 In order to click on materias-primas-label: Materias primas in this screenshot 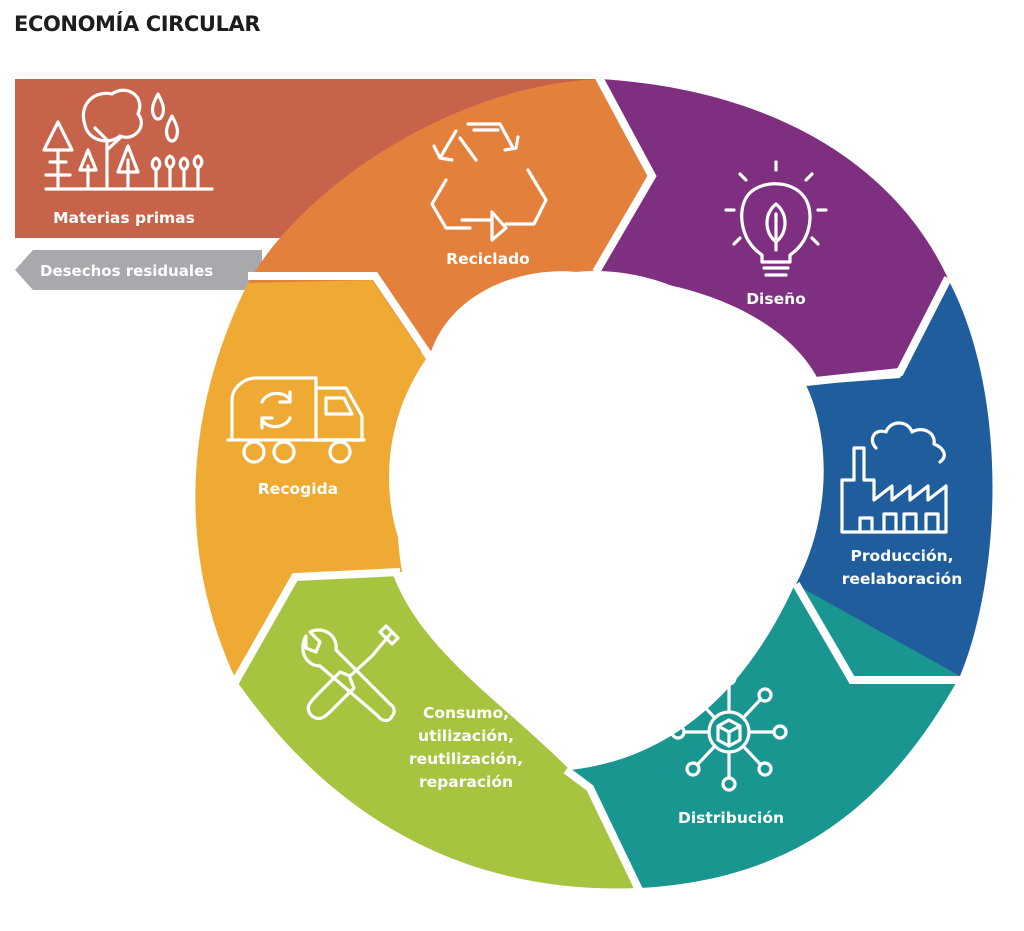, I will do `click(124, 218)`.